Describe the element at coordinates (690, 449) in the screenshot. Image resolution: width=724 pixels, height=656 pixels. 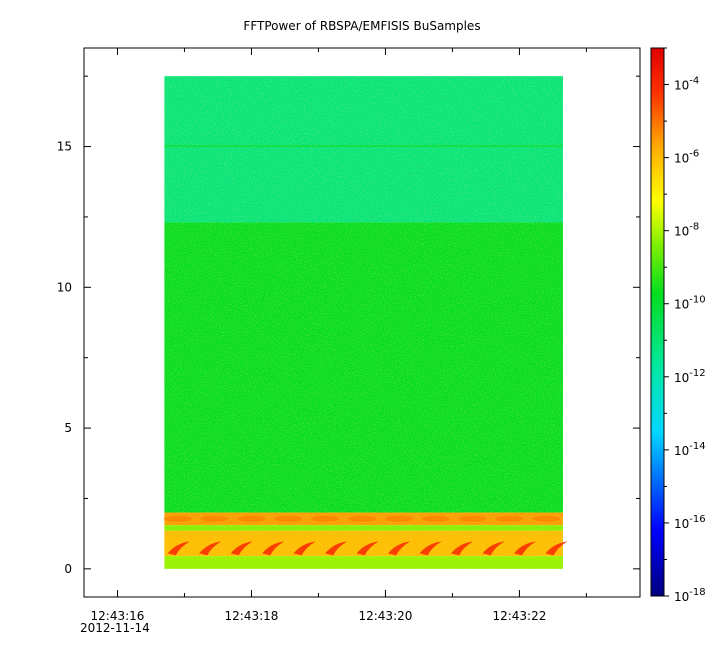
I see `colorbar-tick-label: 10⁻¹⁴` at that location.